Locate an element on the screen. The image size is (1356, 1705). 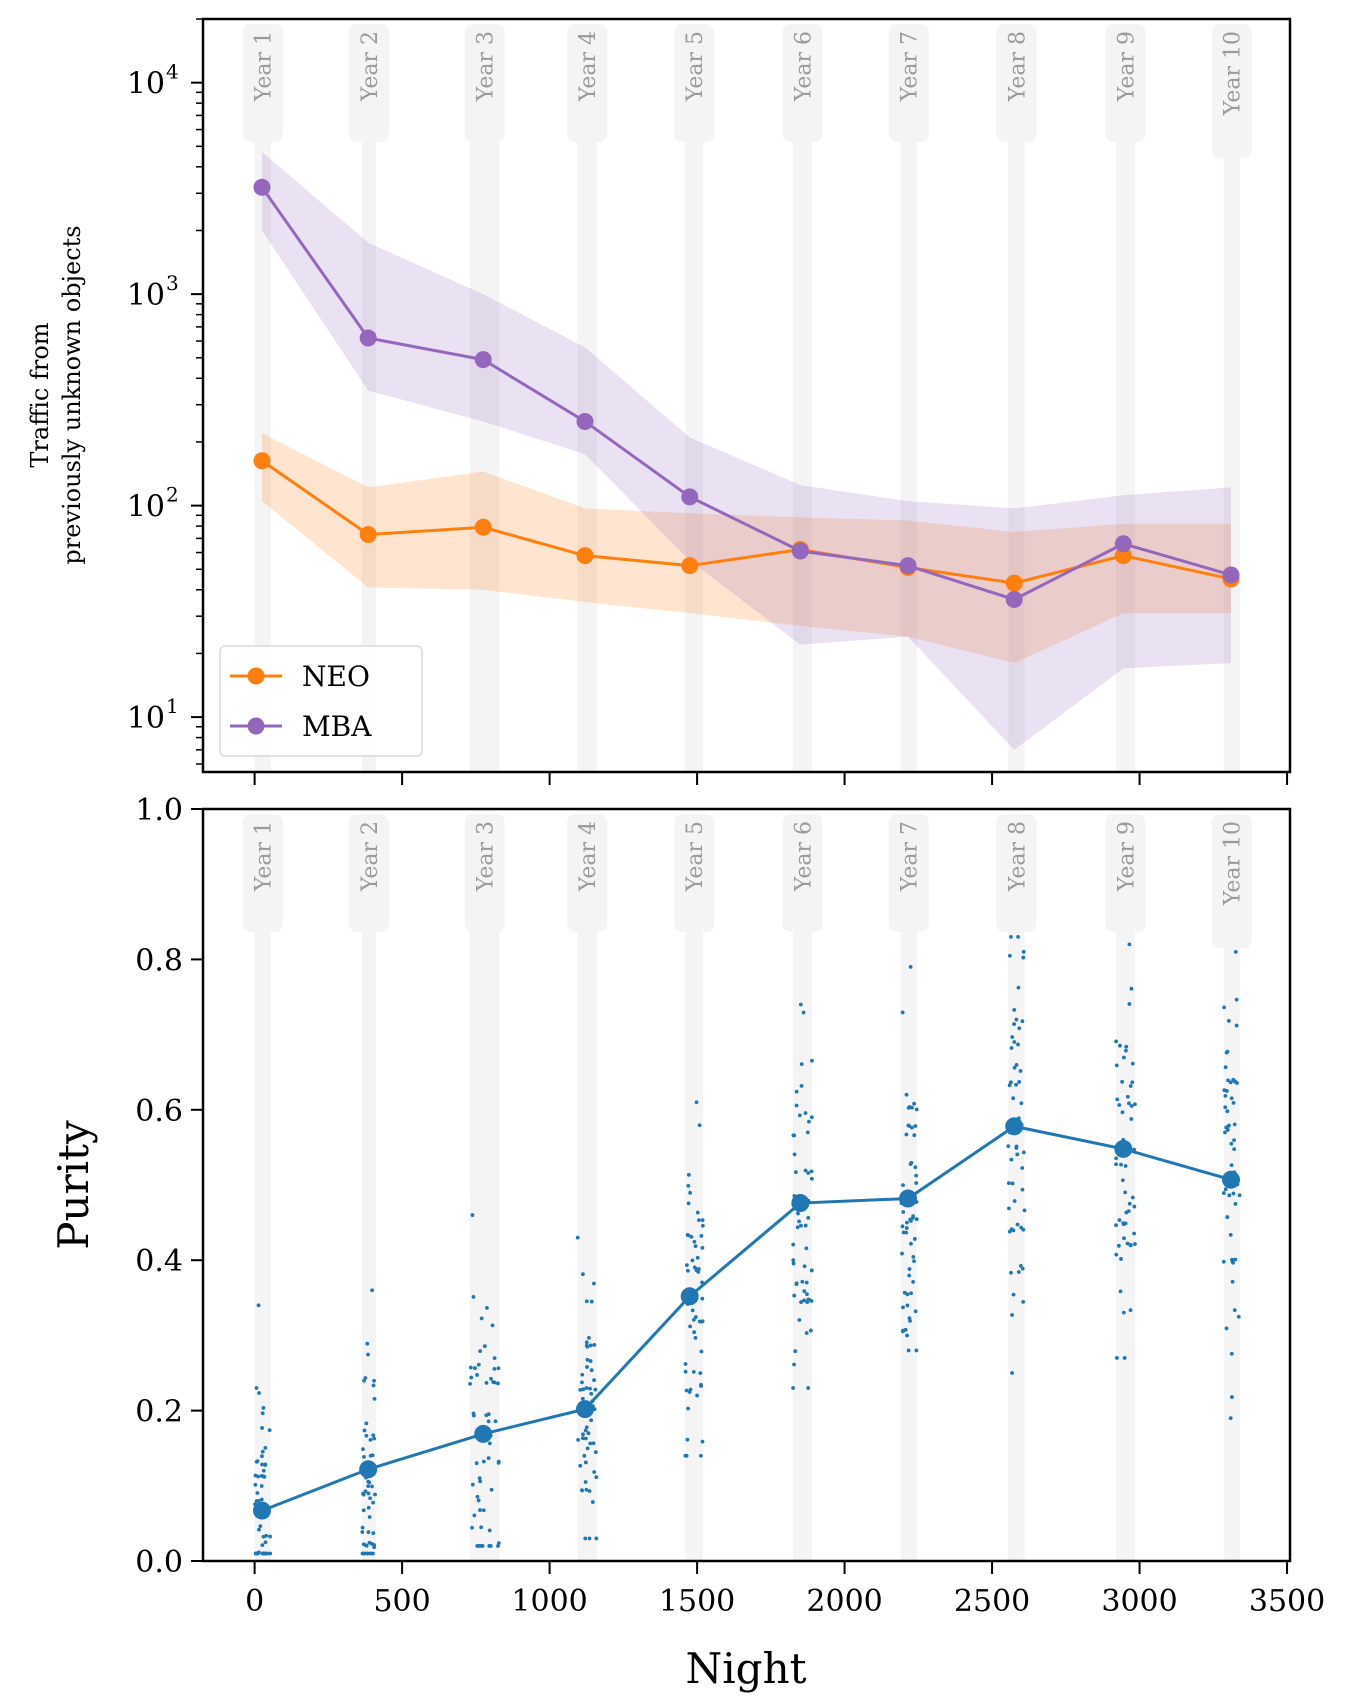
purity-marker is located at coordinates (261, 1510).